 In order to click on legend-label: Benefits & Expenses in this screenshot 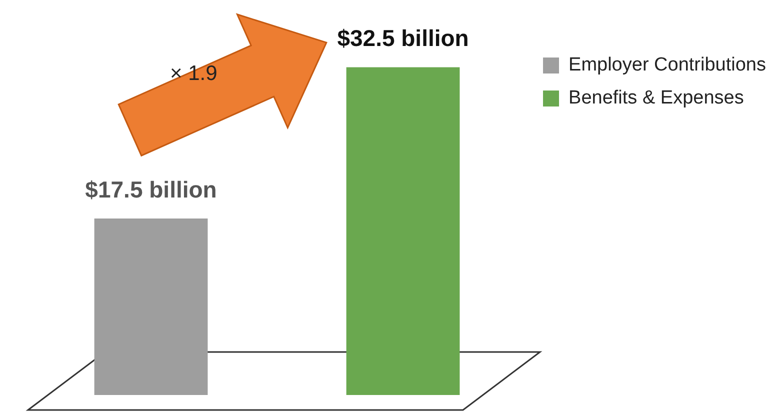, I will do `click(656, 98)`.